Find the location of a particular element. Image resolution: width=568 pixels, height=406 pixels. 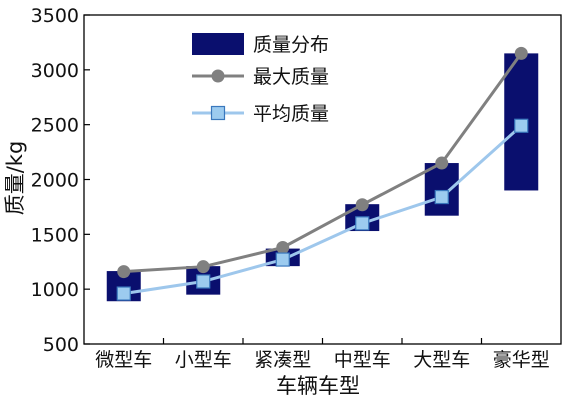

y-tick-labels: 3500 3000 2500 2000 1500 1000 500 is located at coordinates (55, 180).